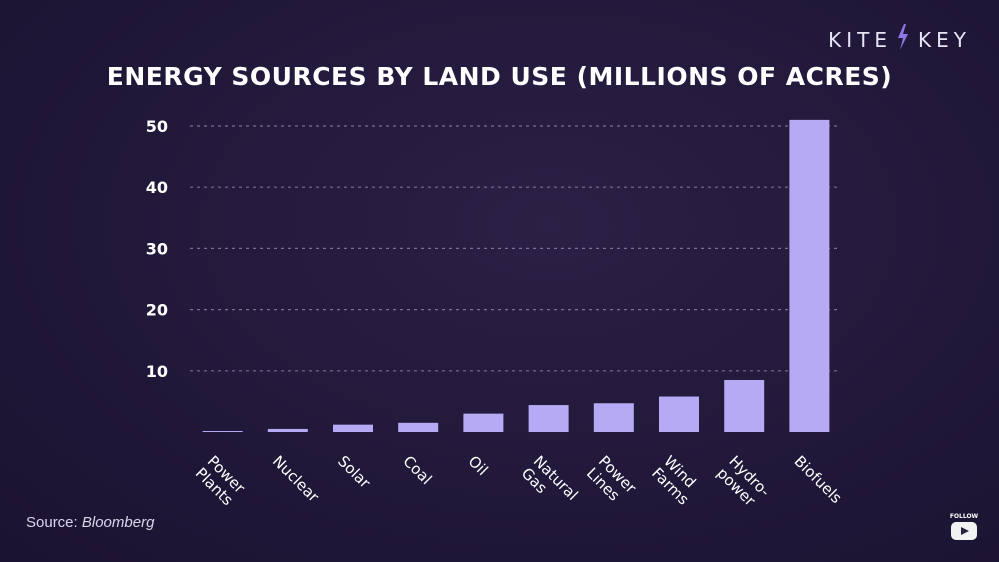 The image size is (999, 562). I want to click on x-tick-label: PowerLines, so click(611, 480).